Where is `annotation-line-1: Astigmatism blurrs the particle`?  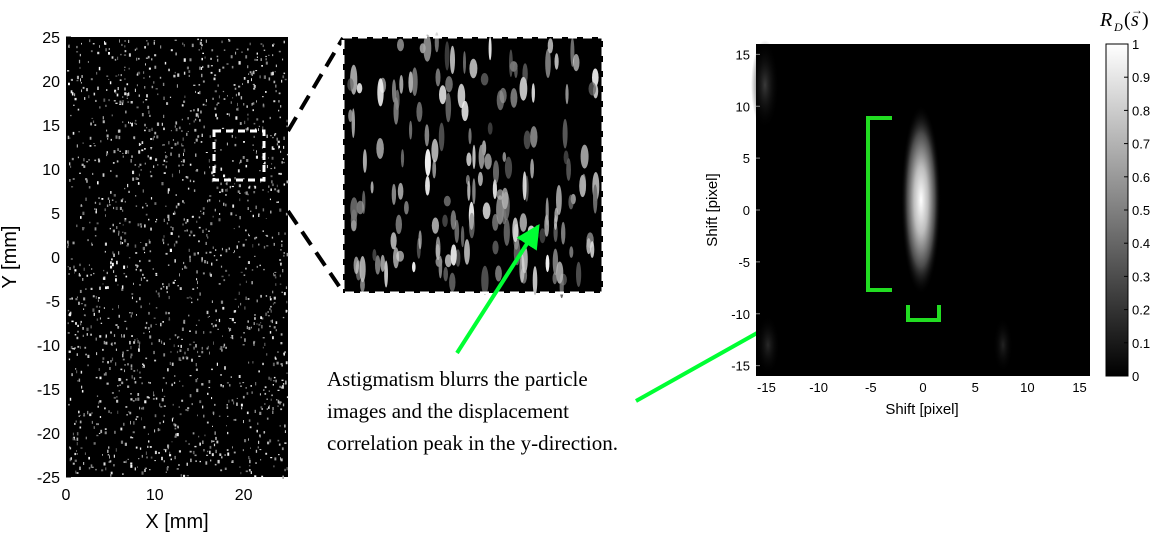 annotation-line-1: Astigmatism blurrs the particle is located at coordinates (457, 379).